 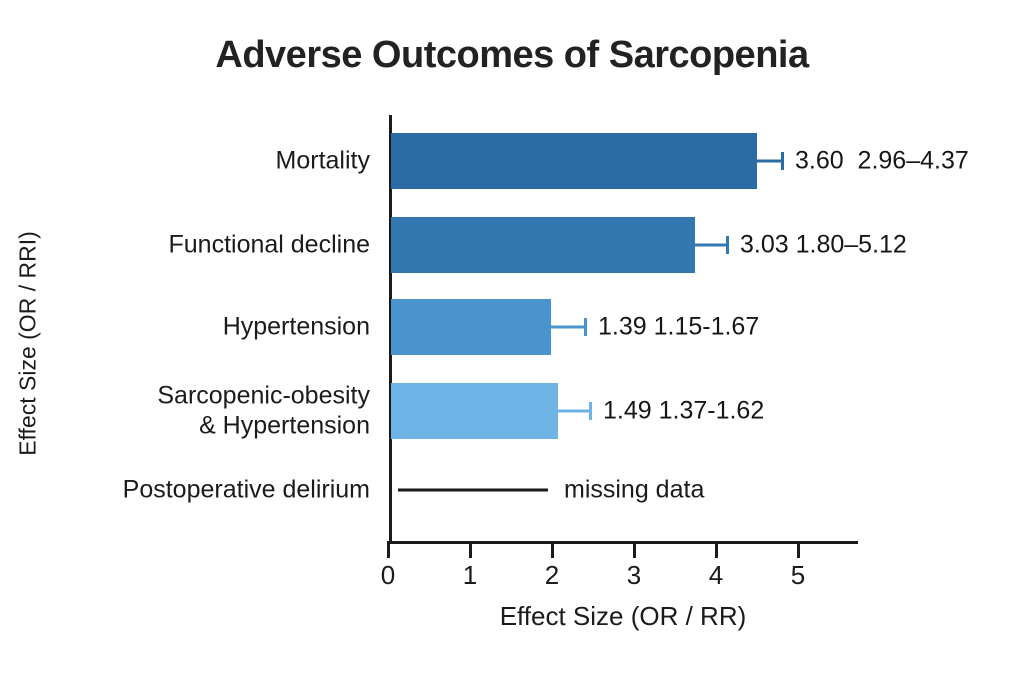 I want to click on x-tick-label: 3, so click(x=634, y=575).